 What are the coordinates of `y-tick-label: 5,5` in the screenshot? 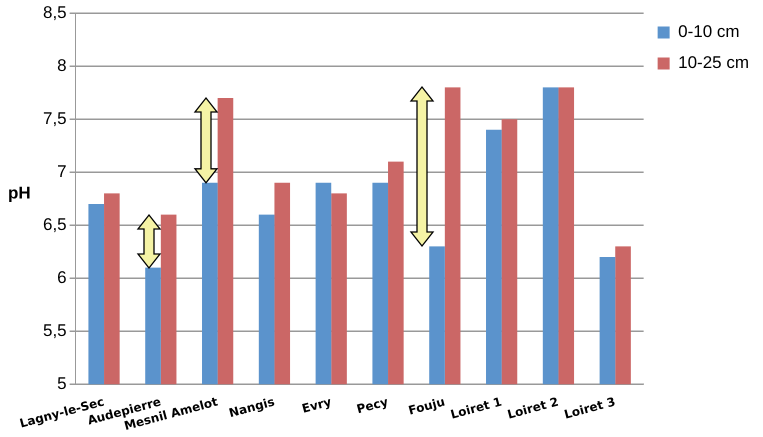 It's located at (54, 330).